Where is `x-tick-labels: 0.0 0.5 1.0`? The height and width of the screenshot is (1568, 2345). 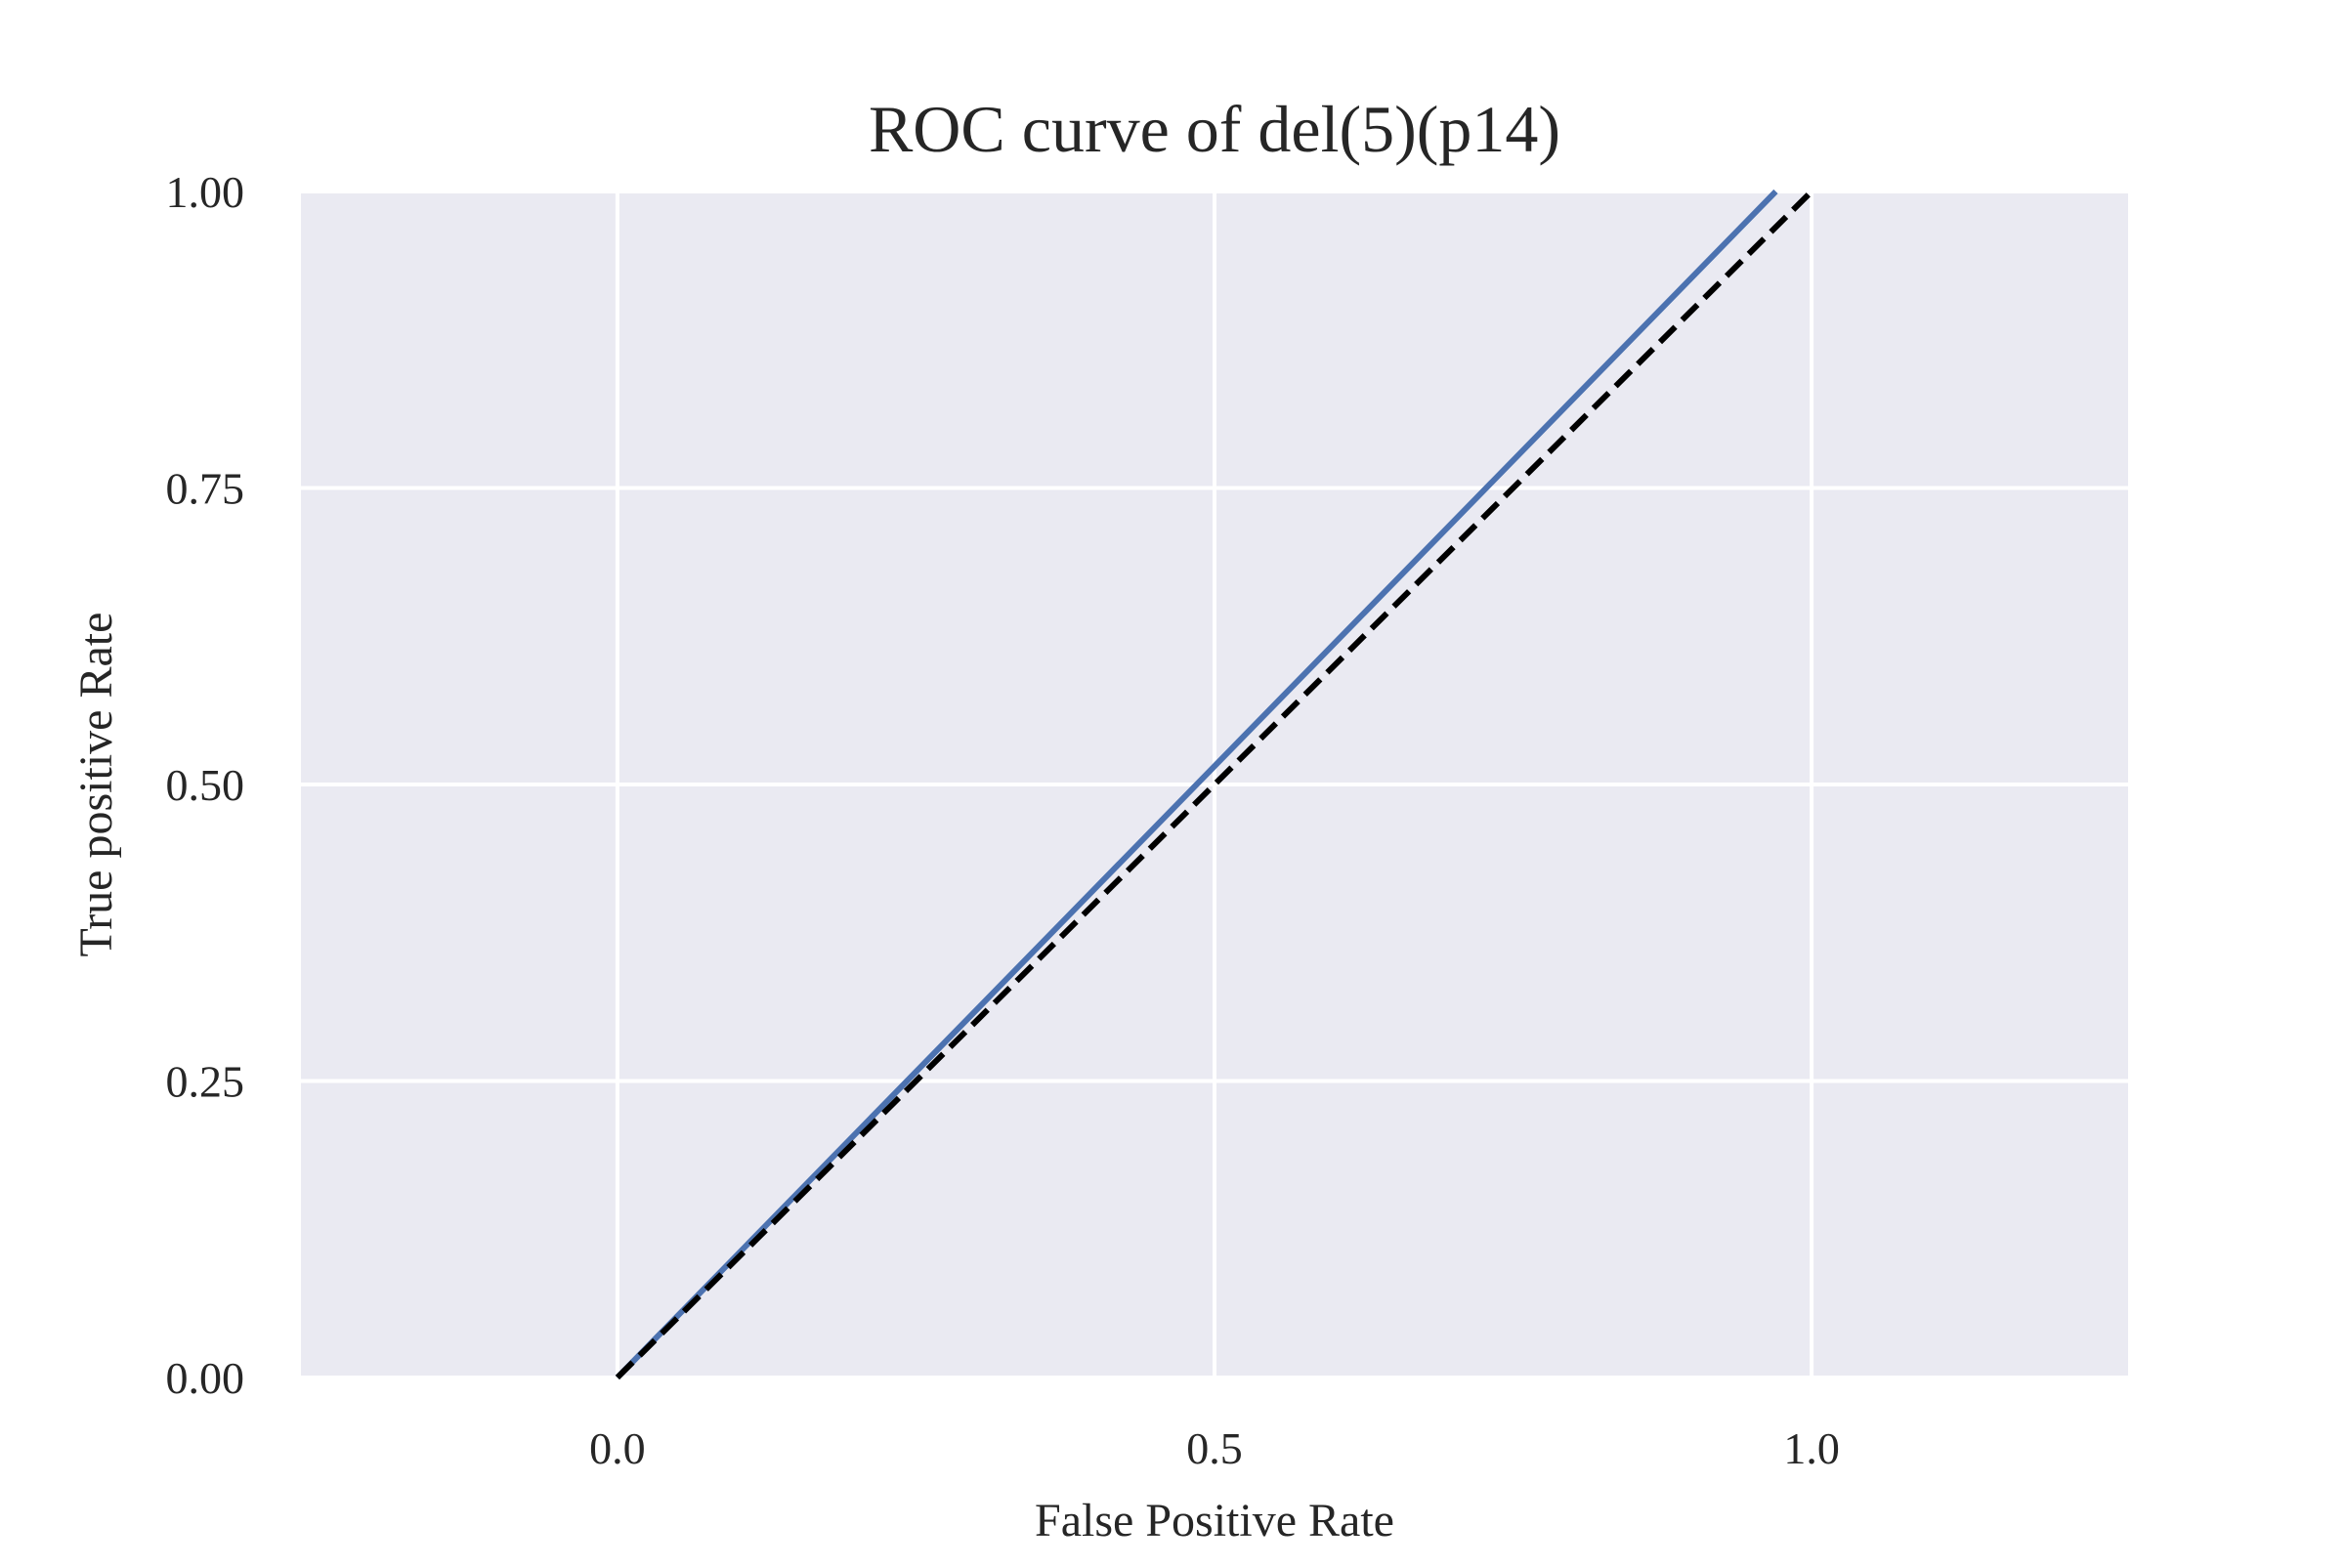 x-tick-labels: 0.0 0.5 1.0 is located at coordinates (1214, 1448).